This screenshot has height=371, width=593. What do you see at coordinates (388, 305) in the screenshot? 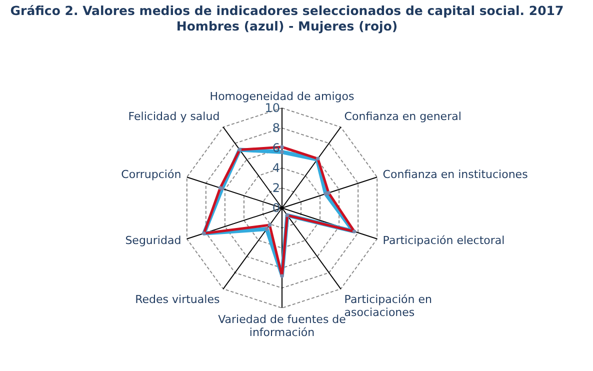
I see `spoke-label: Participación en asociaciones` at bounding box center [388, 305].